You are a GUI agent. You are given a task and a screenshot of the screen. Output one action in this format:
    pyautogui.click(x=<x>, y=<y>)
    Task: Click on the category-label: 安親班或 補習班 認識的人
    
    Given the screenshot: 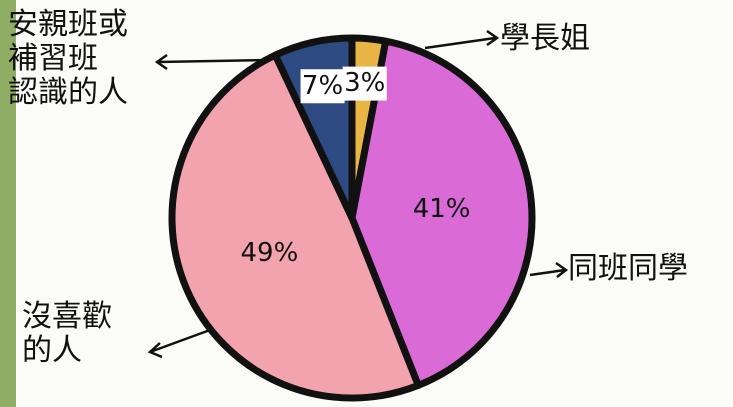 What is the action you would take?
    pyautogui.click(x=68, y=58)
    